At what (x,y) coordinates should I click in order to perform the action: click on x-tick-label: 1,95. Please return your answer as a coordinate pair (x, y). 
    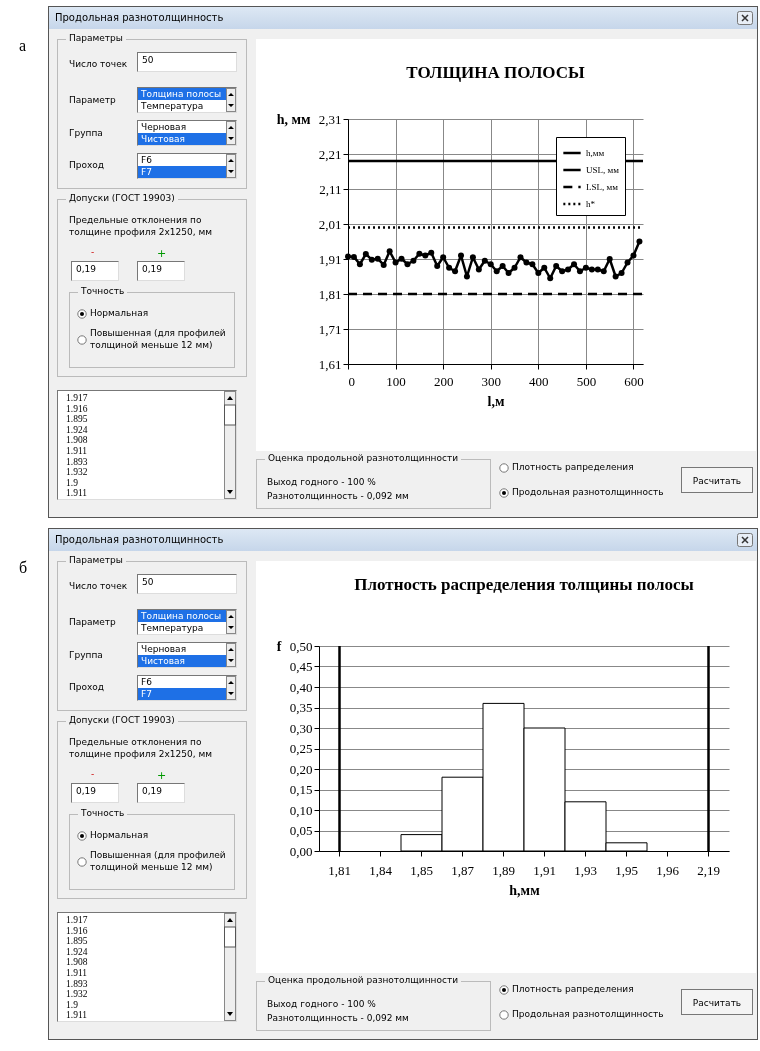
    Looking at the image, I should click on (626, 870).